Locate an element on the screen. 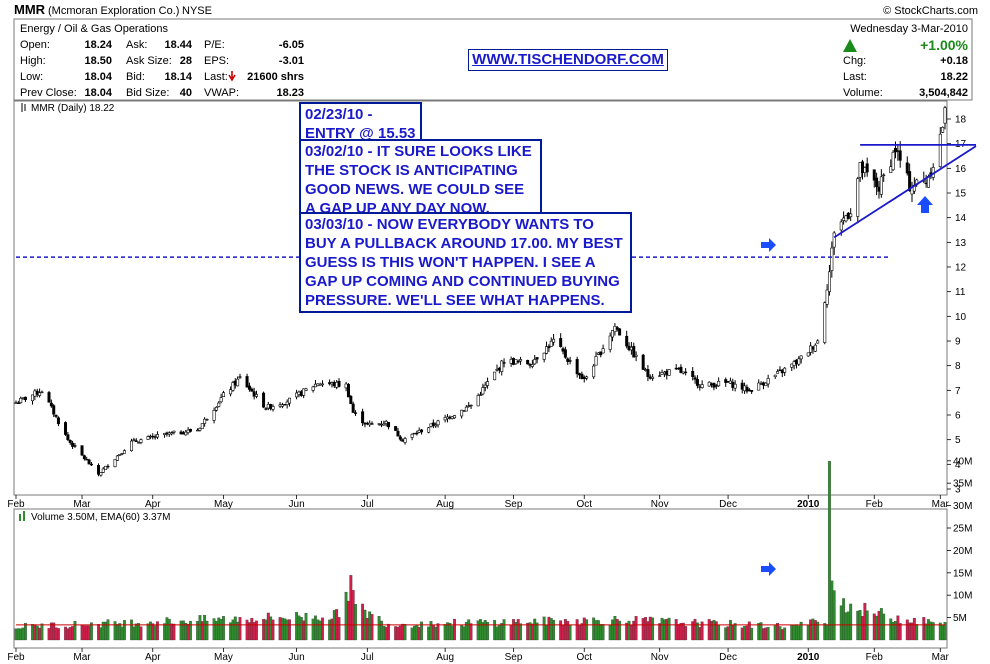 This screenshot has height=664, width=990. eps-value: -3.01 is located at coordinates (291, 61).